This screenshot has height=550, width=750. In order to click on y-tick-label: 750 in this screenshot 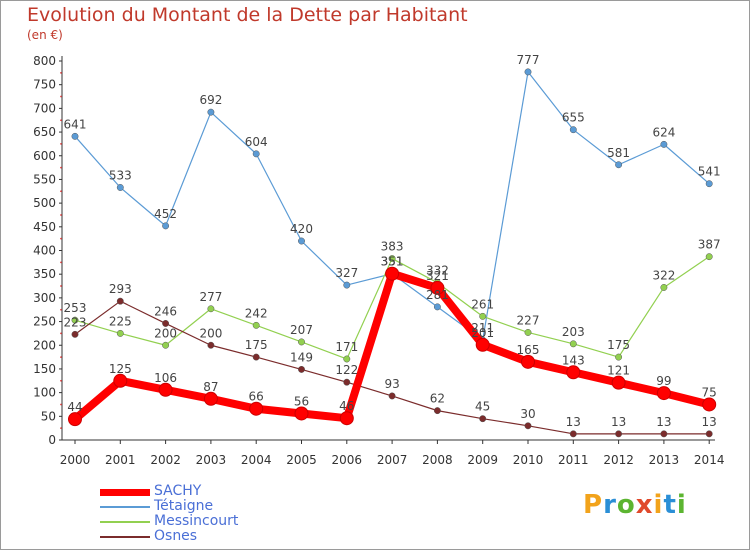, I will do `click(44, 85)`.